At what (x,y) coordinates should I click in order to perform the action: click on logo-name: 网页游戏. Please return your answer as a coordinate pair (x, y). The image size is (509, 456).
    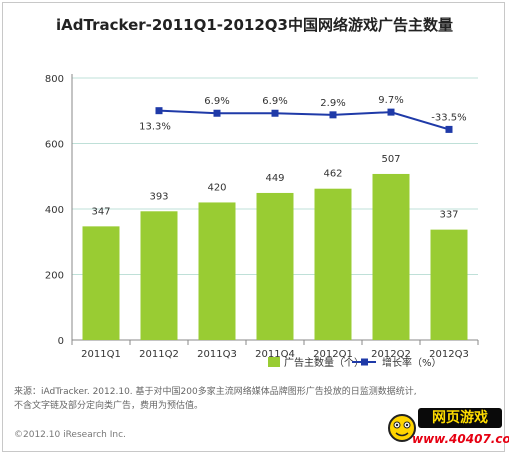
    Looking at the image, I should click on (460, 418).